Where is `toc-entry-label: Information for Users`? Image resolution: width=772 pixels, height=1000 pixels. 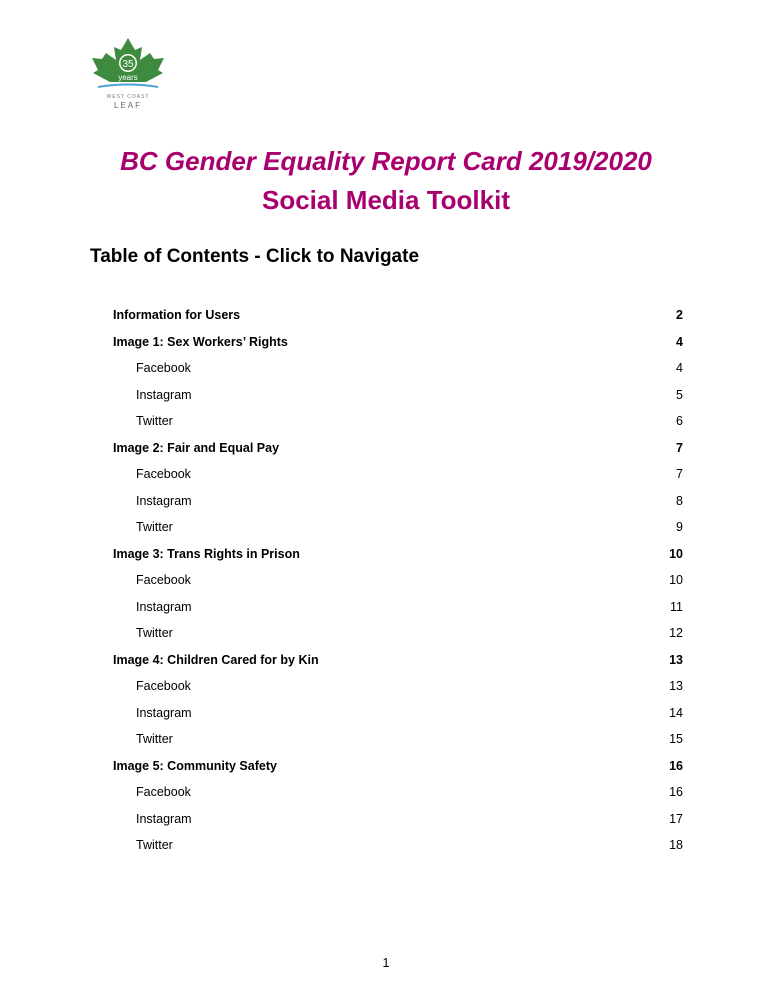
toc-entry-label: Information for Users is located at coordinates (177, 315).